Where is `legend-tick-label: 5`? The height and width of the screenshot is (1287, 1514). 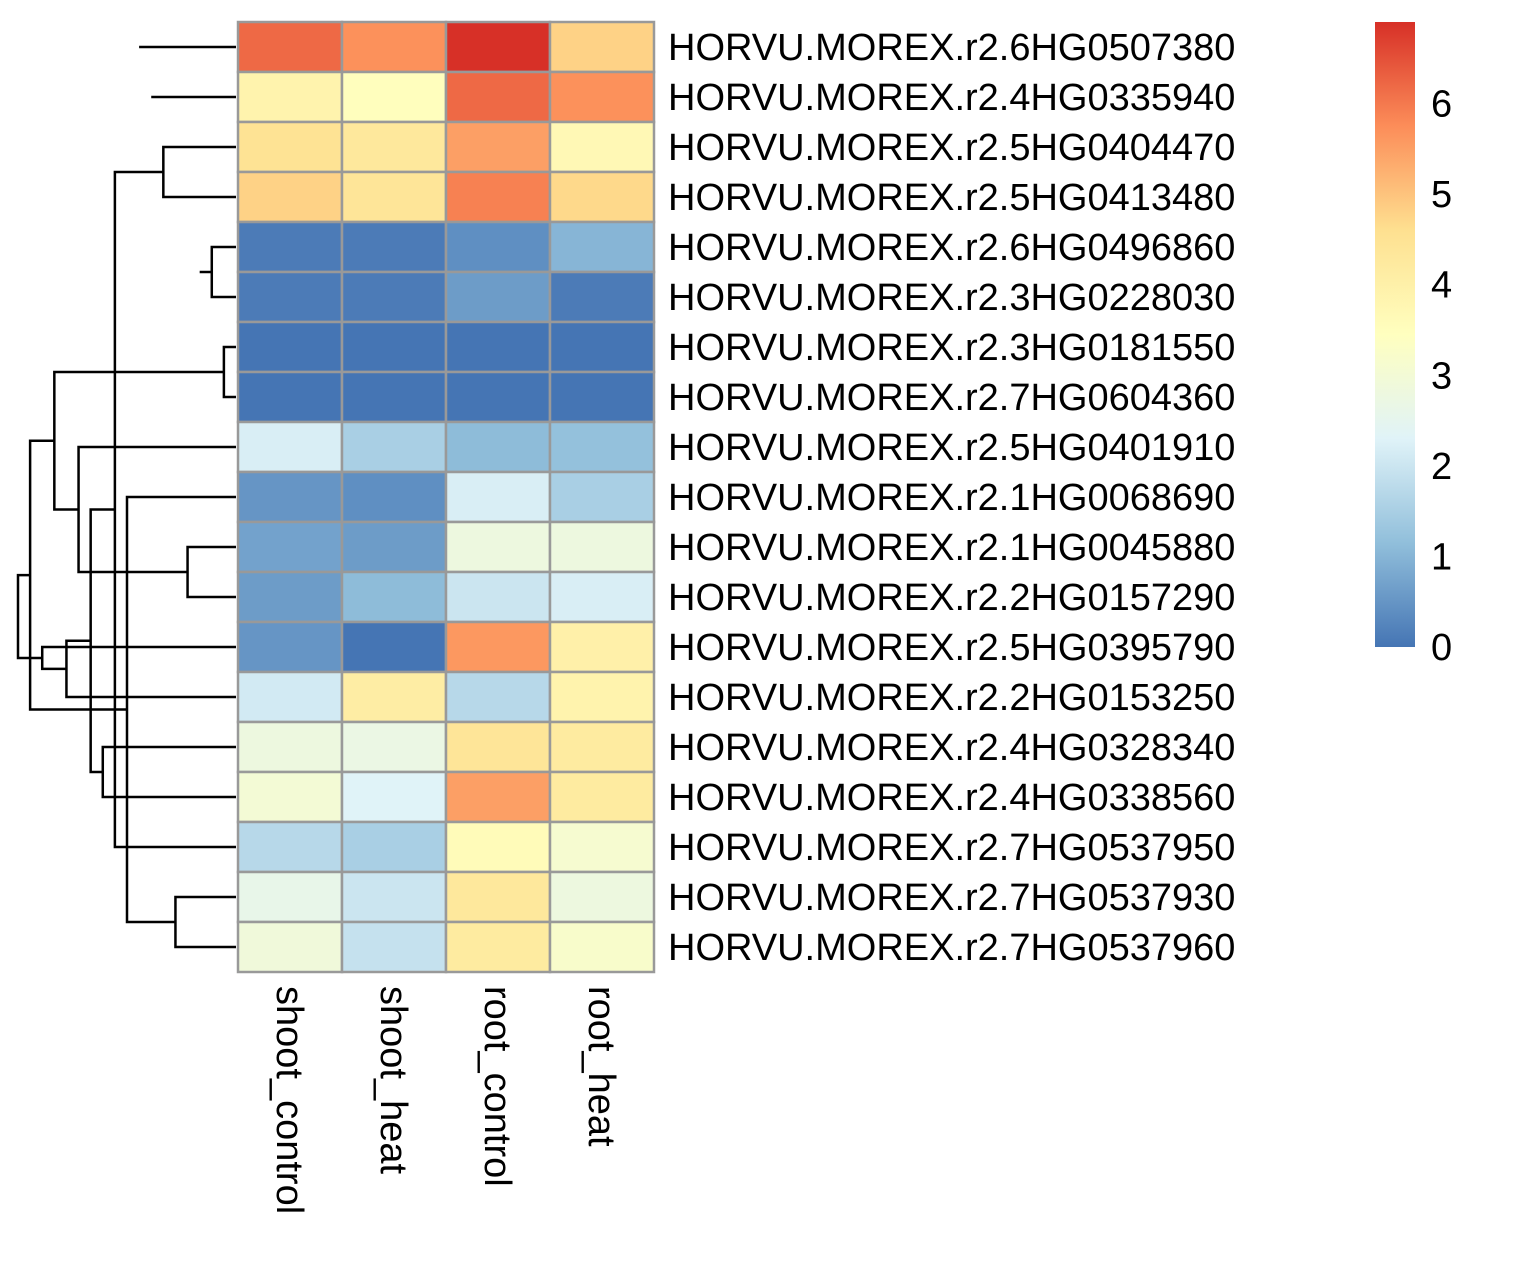
legend-tick-label: 5 is located at coordinates (1441, 195).